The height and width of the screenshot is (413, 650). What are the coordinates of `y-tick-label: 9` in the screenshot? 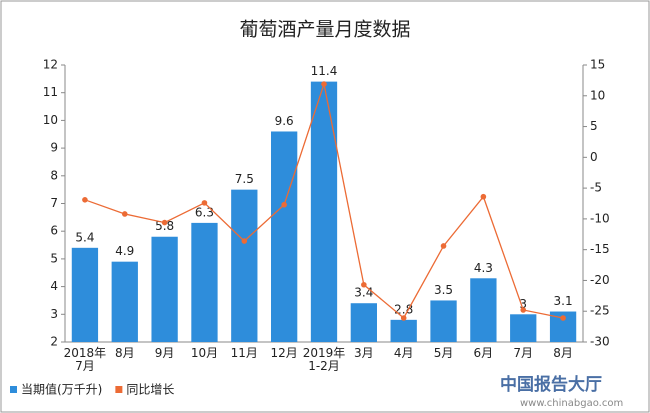 It's located at (54, 148).